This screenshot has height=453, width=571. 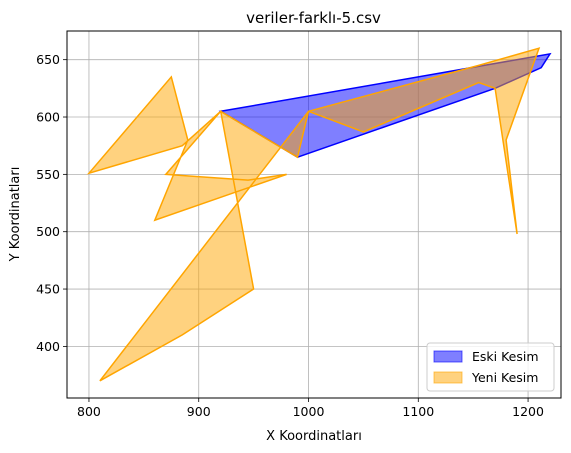 I want to click on legend-swatch-eski-kesim, so click(x=448, y=356).